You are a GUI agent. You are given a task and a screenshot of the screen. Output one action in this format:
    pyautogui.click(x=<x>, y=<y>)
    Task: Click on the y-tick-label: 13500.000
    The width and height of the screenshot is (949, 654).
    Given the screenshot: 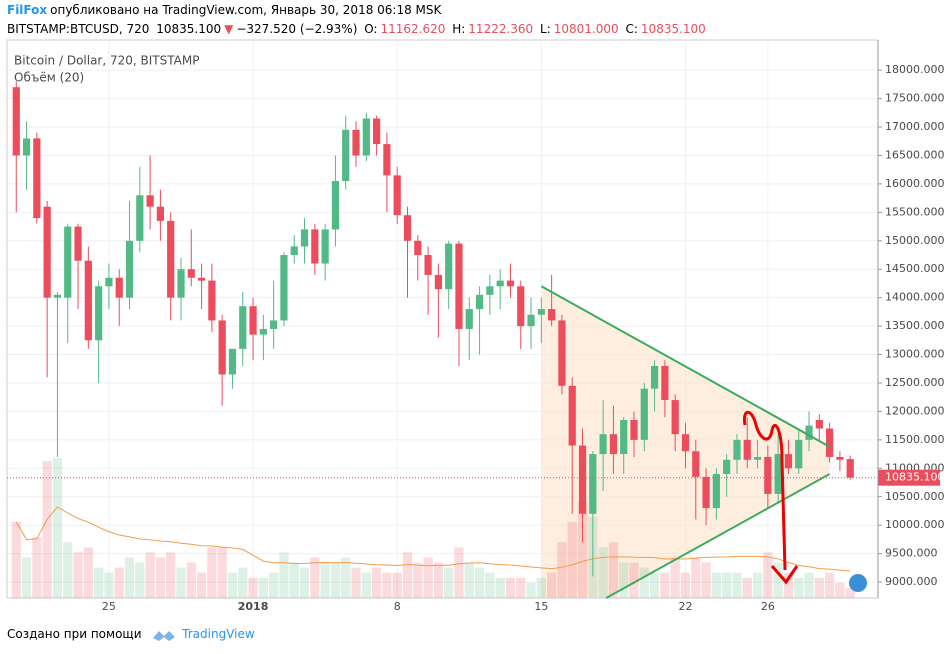 What is the action you would take?
    pyautogui.click(x=915, y=325)
    